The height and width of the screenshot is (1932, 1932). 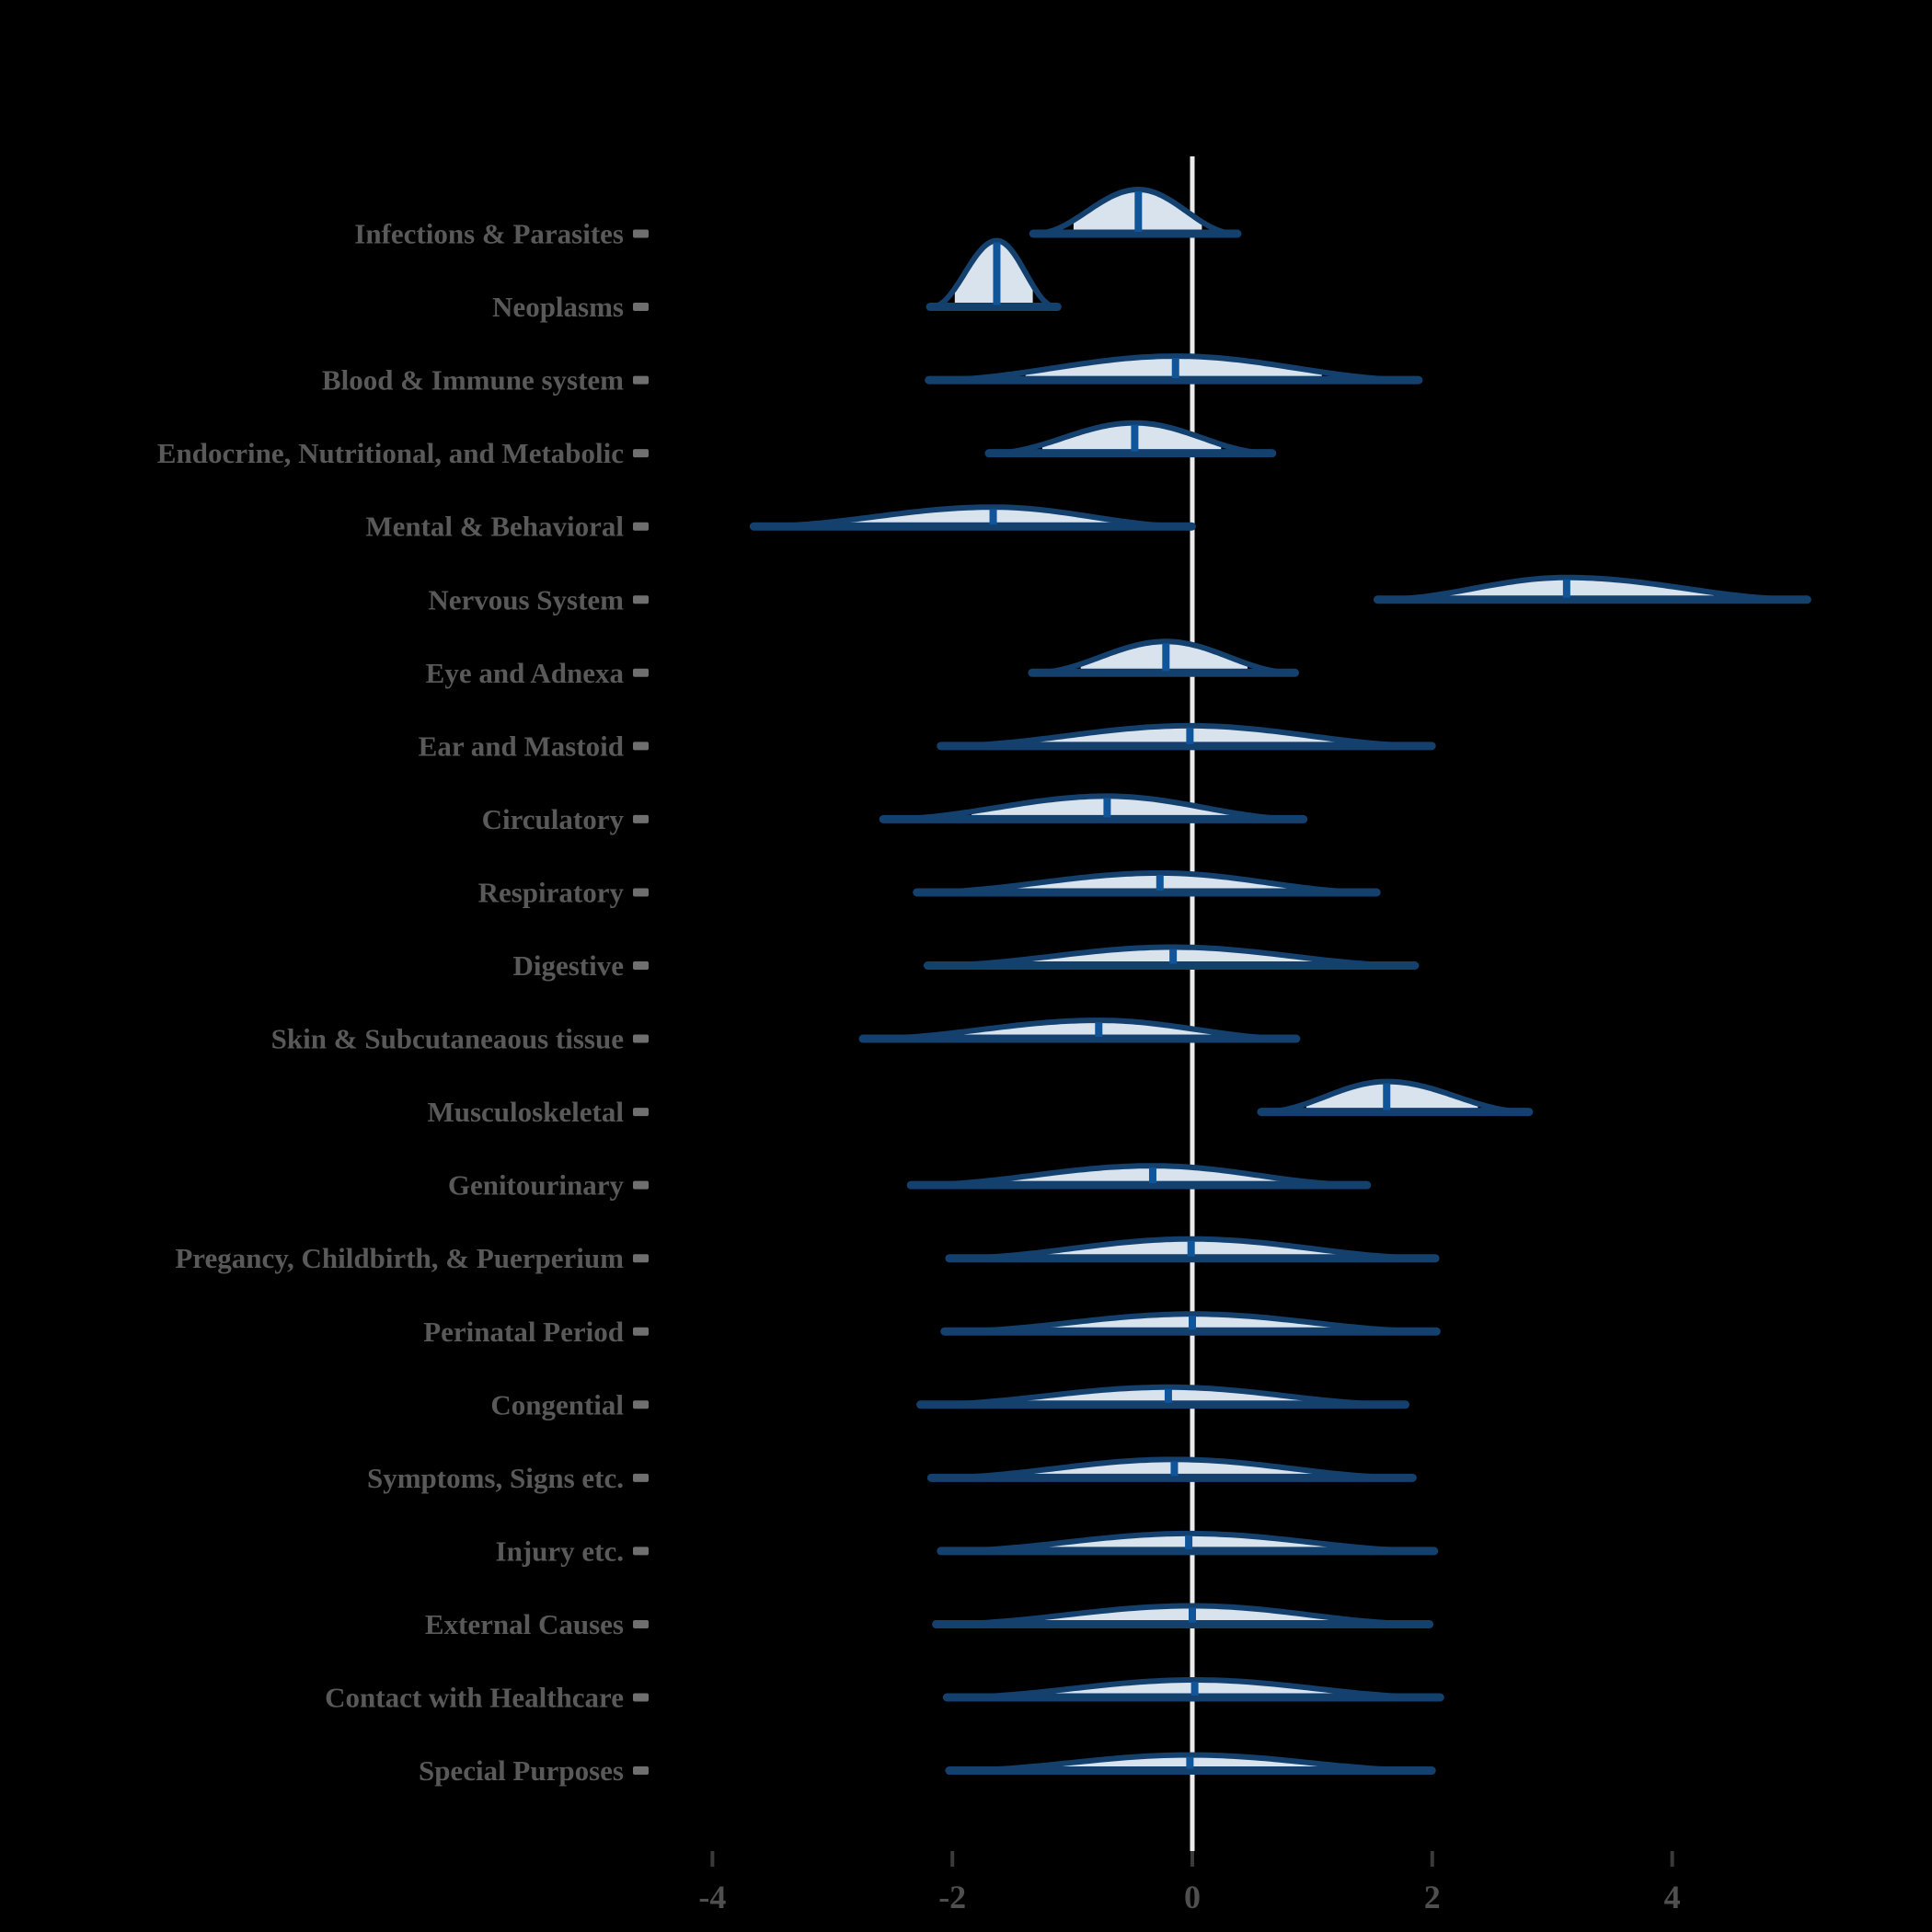 What do you see at coordinates (473, 380) in the screenshot?
I see `category-label: Blood & Immune system` at bounding box center [473, 380].